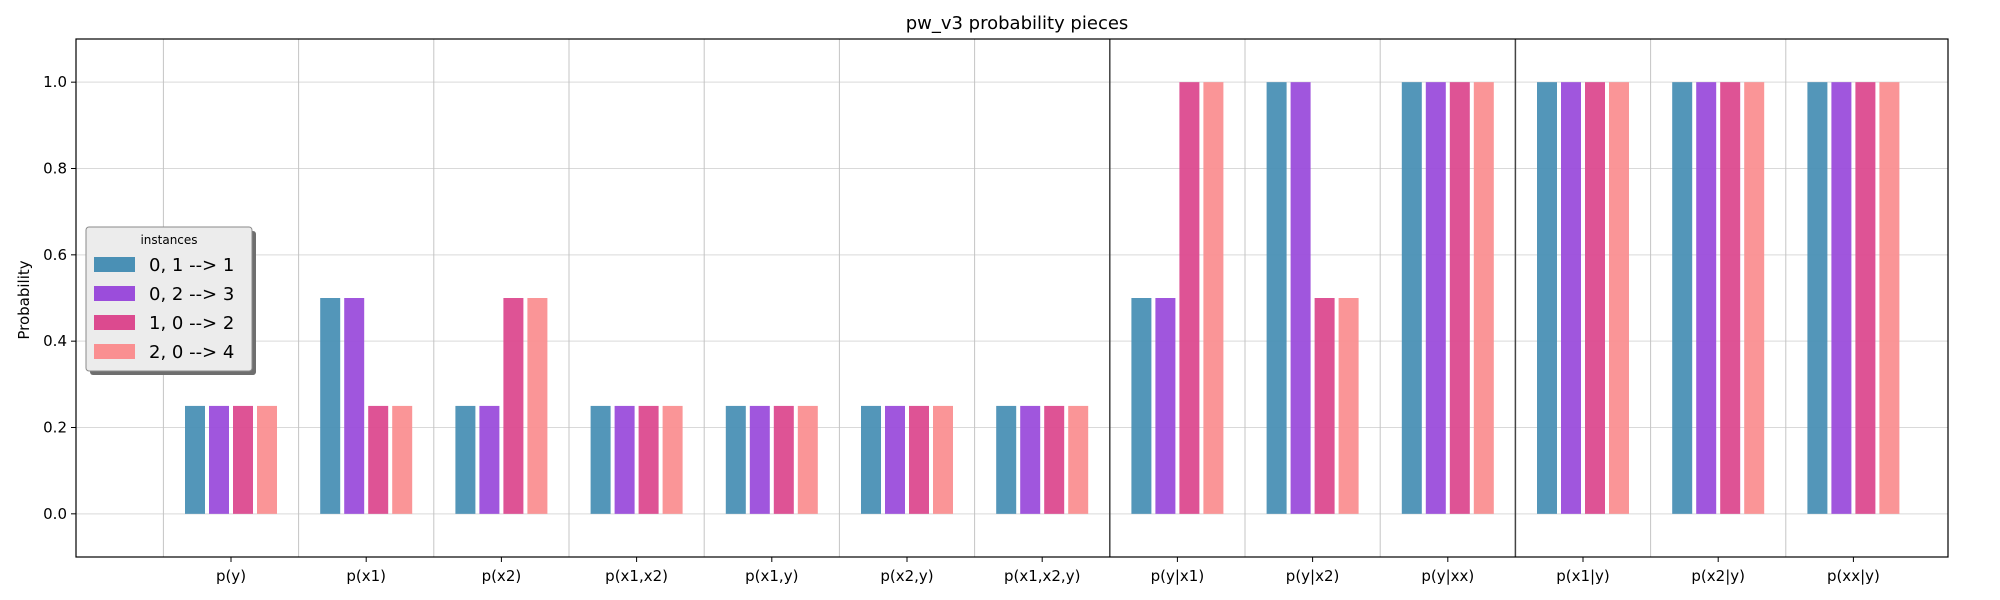 The height and width of the screenshot is (600, 2000). Describe the element at coordinates (636, 576) in the screenshot. I see `x-tick-label: p(x1,x2)` at that location.